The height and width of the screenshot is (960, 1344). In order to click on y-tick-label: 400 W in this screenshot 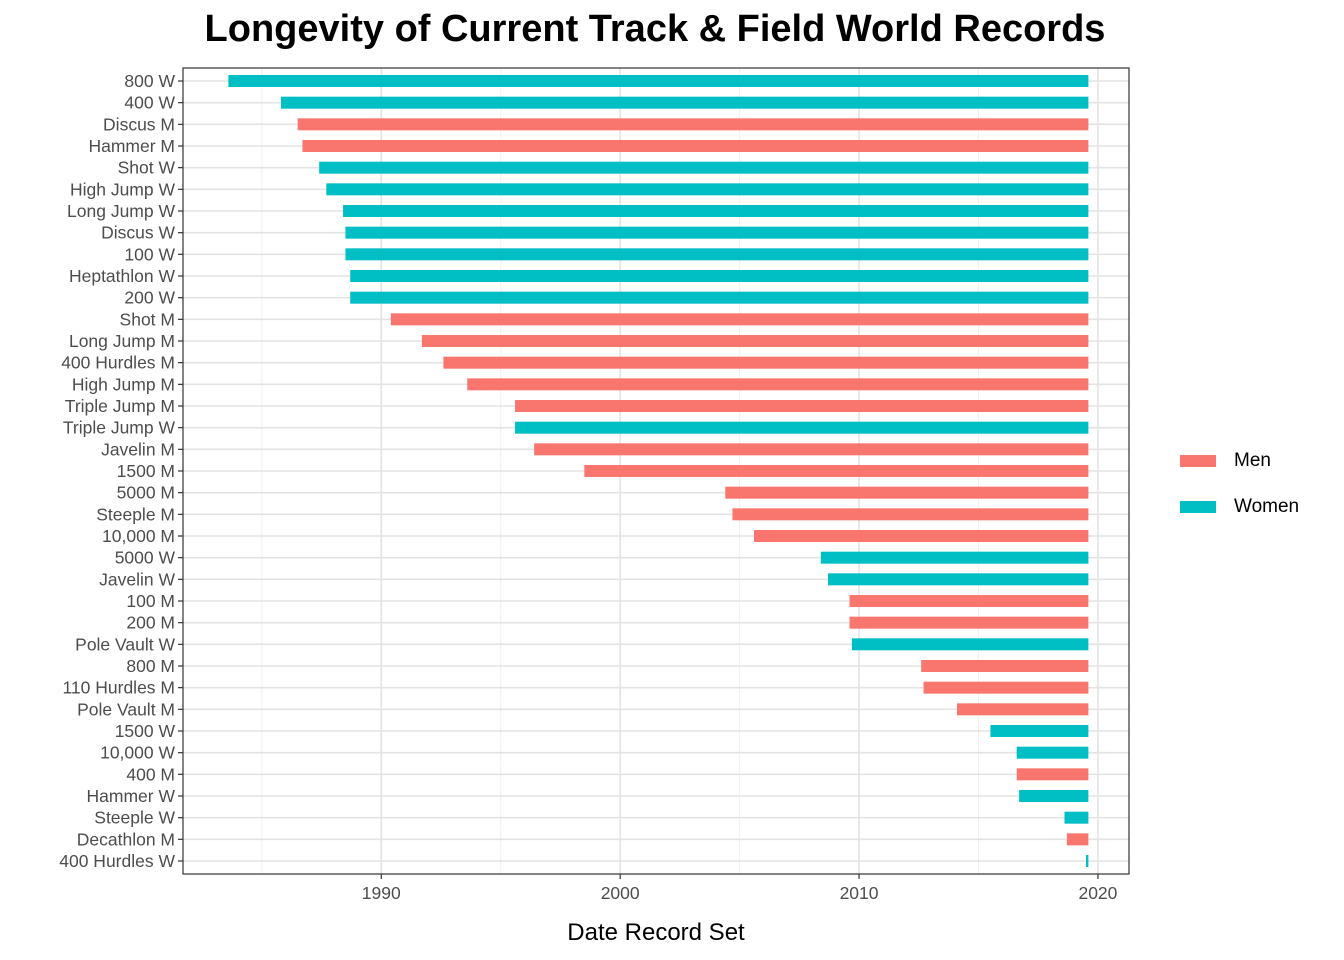, I will do `click(149, 103)`.